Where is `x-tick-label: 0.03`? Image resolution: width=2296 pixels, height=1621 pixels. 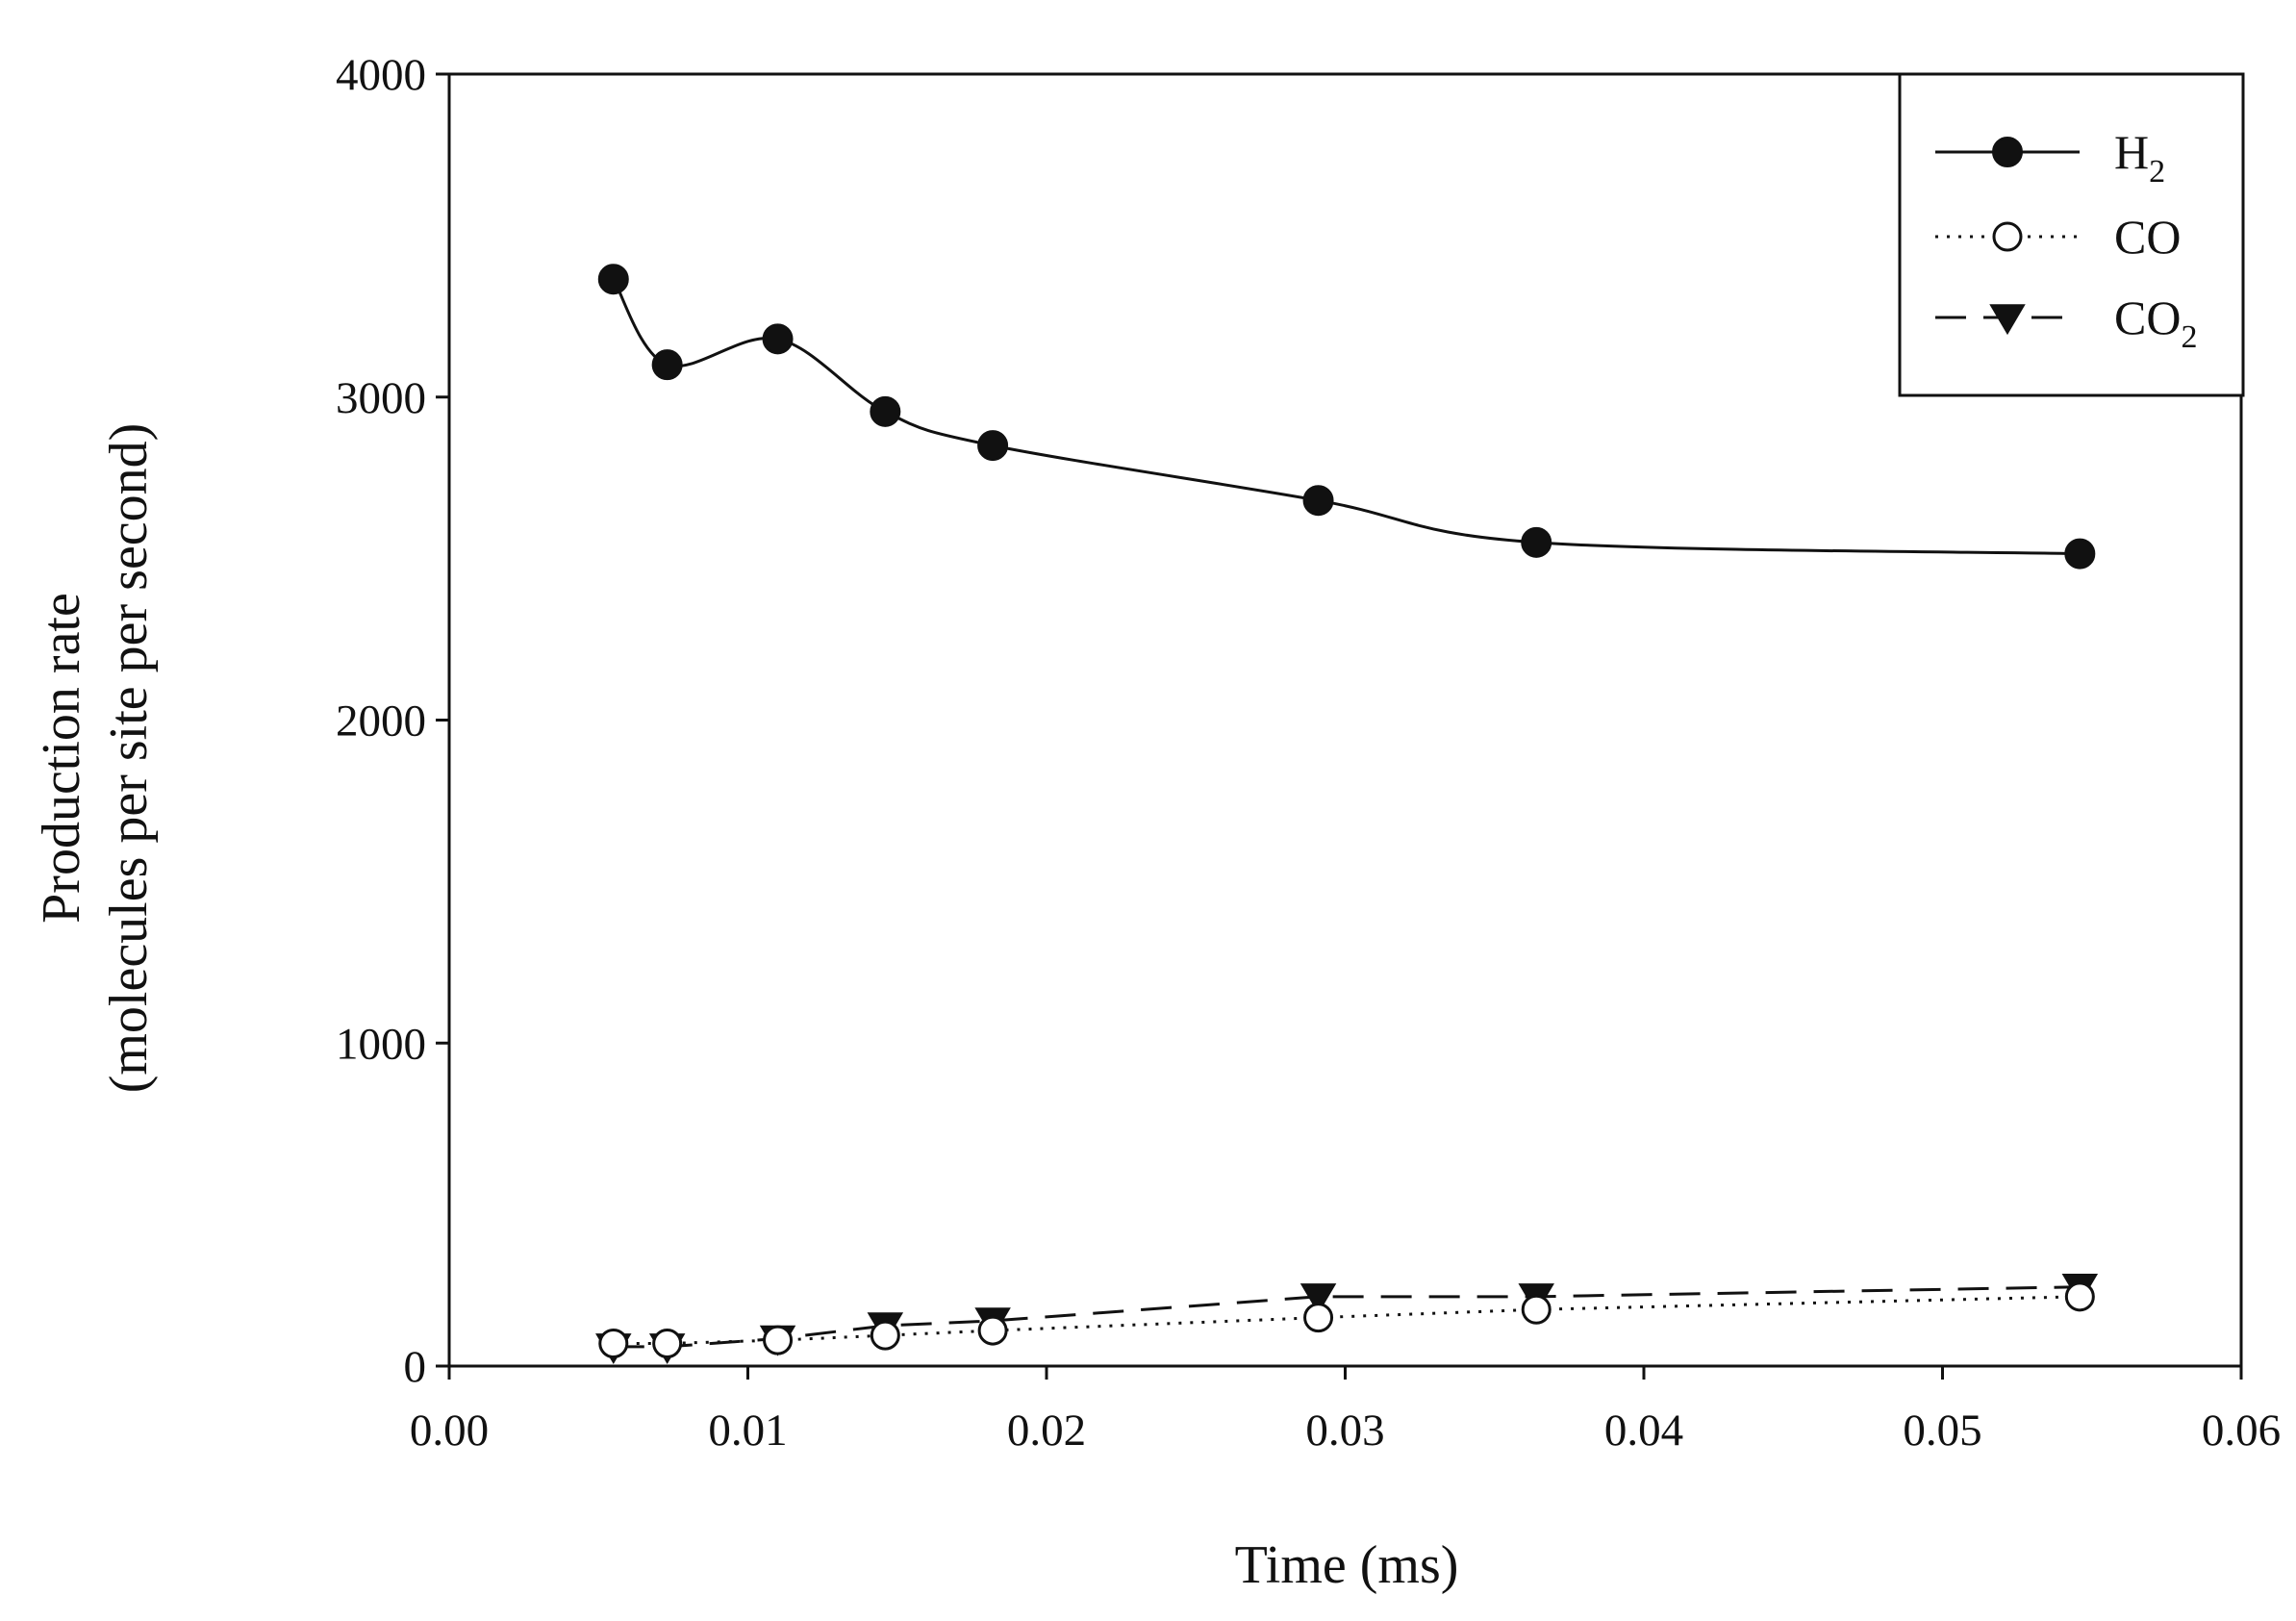
x-tick-label: 0.03 is located at coordinates (1344, 1431).